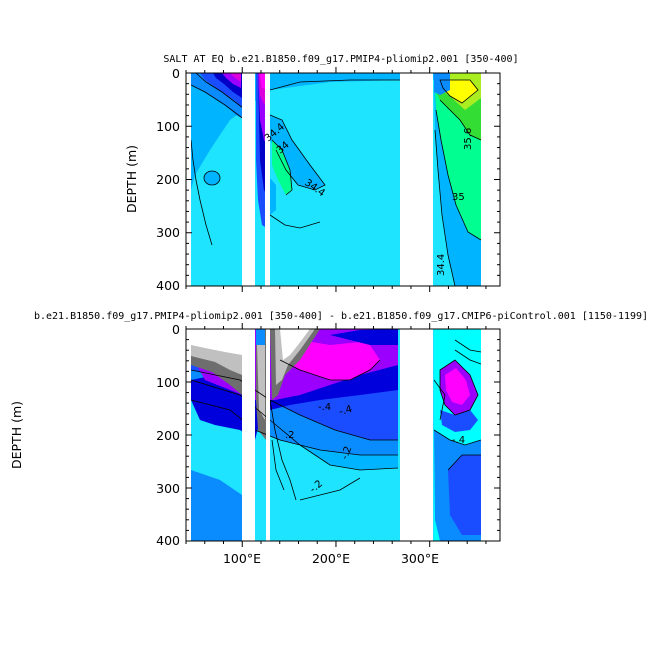 This screenshot has width=660, height=660. What do you see at coordinates (131, 179) in the screenshot?
I see `top-y-axis-label: DEPTH (m)` at bounding box center [131, 179].